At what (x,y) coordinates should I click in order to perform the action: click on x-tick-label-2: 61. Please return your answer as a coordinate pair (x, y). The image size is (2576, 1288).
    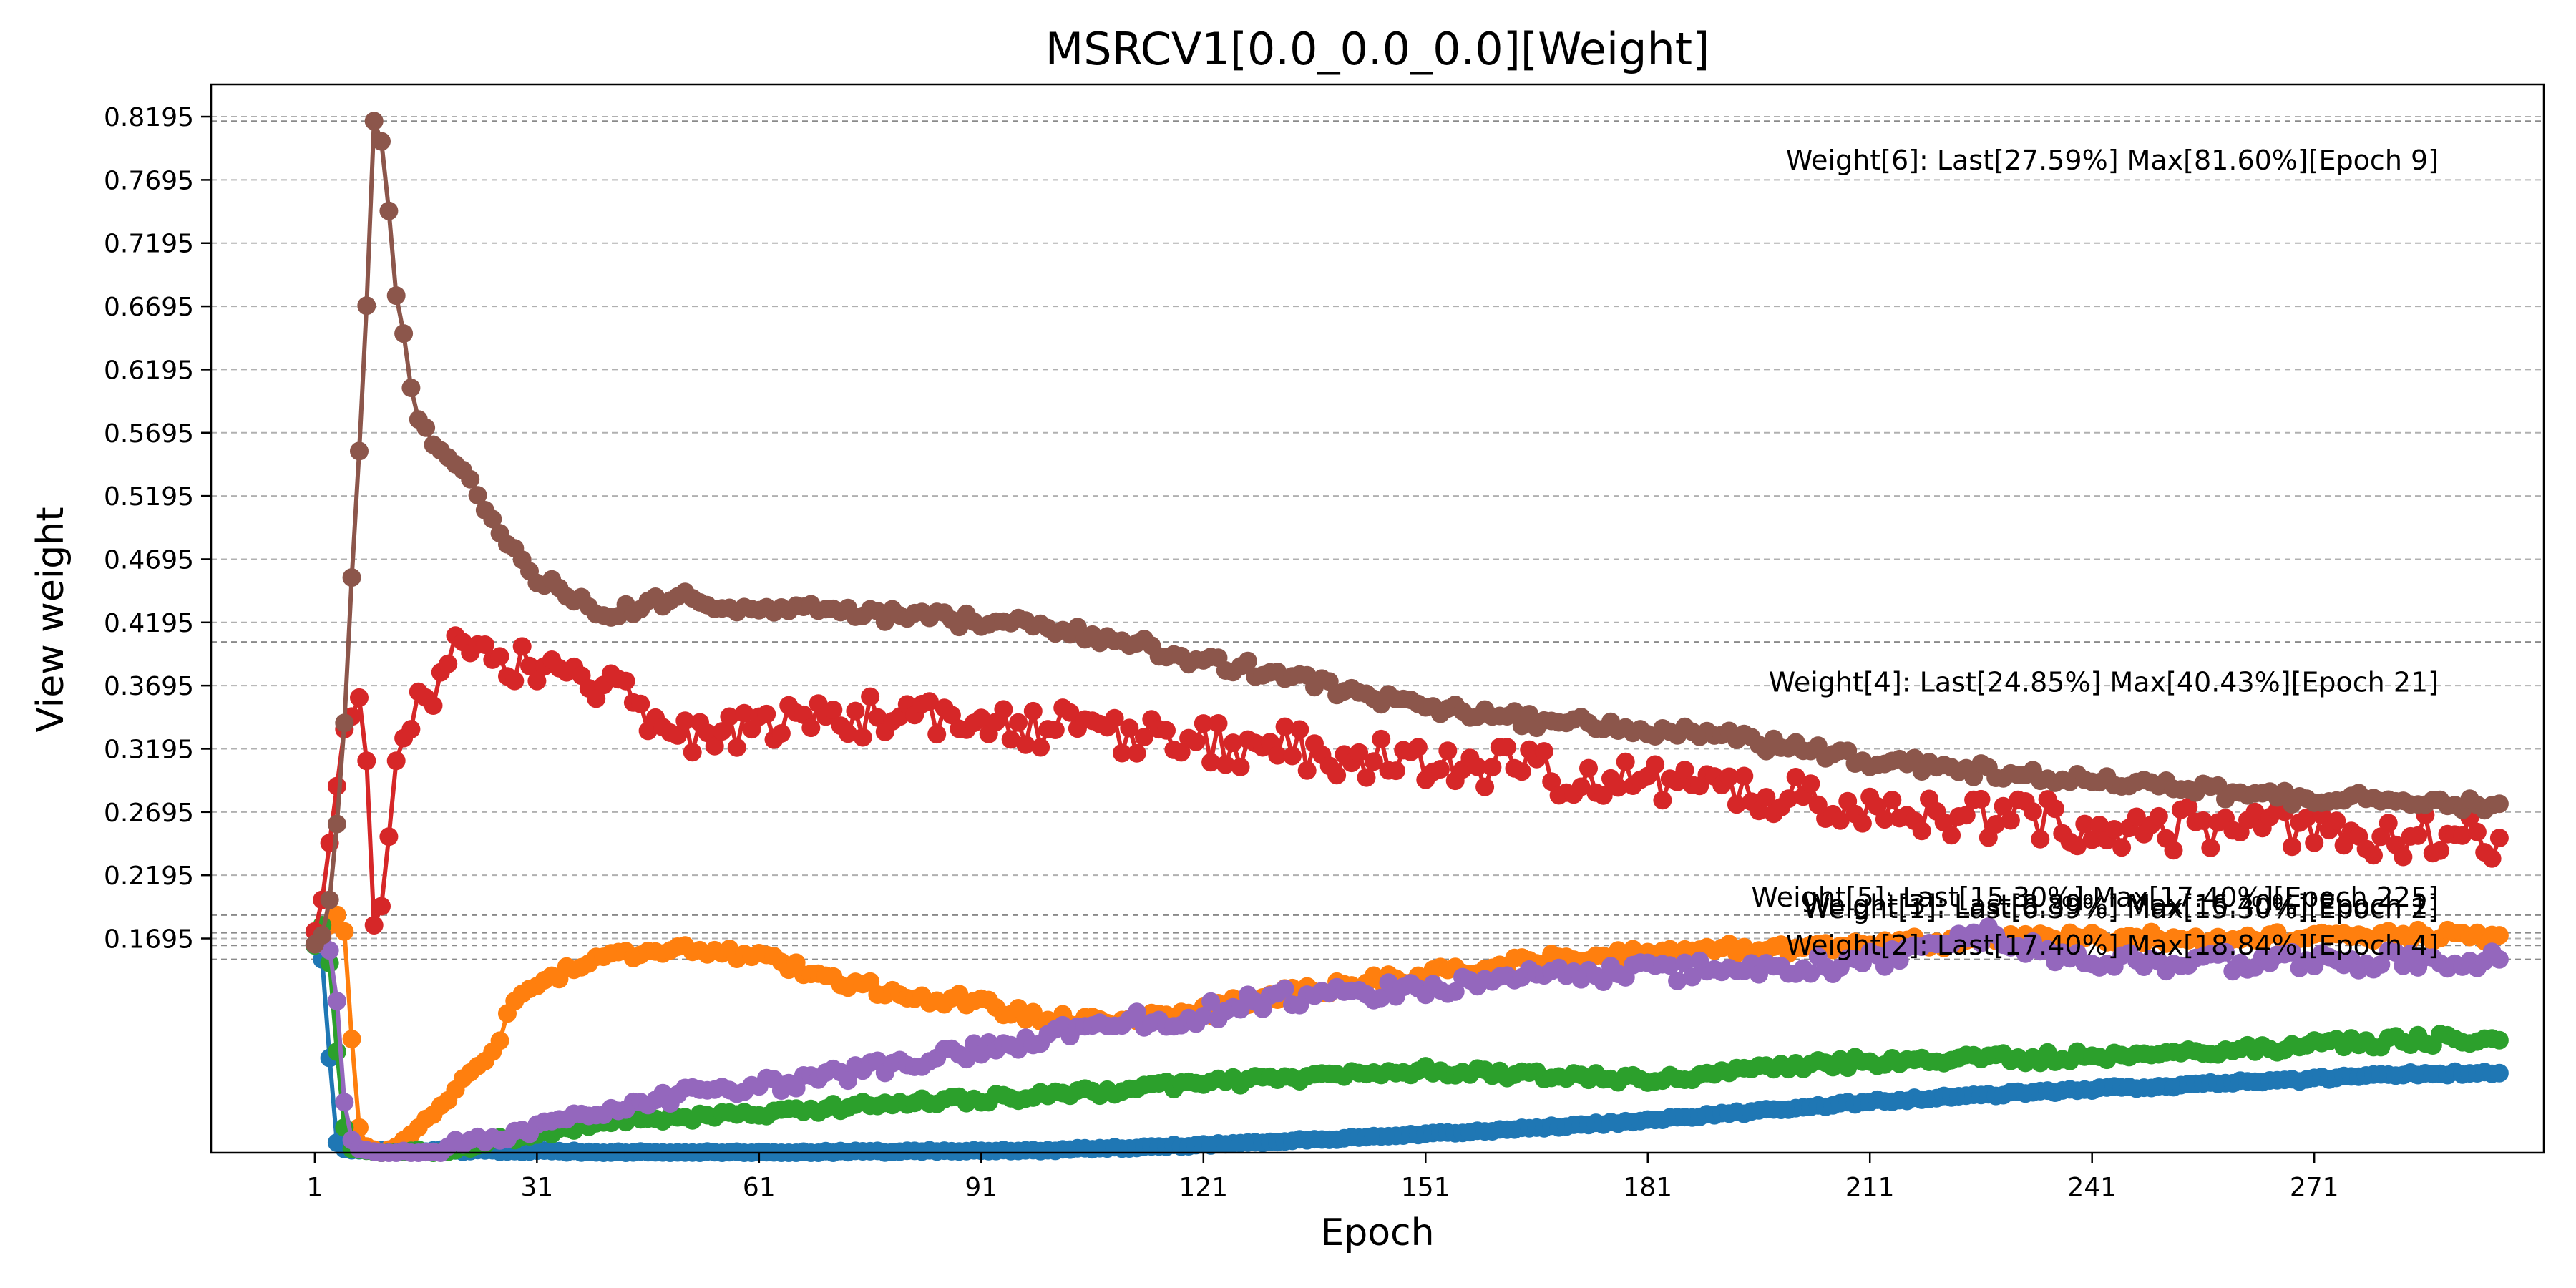
    Looking at the image, I should click on (759, 1187).